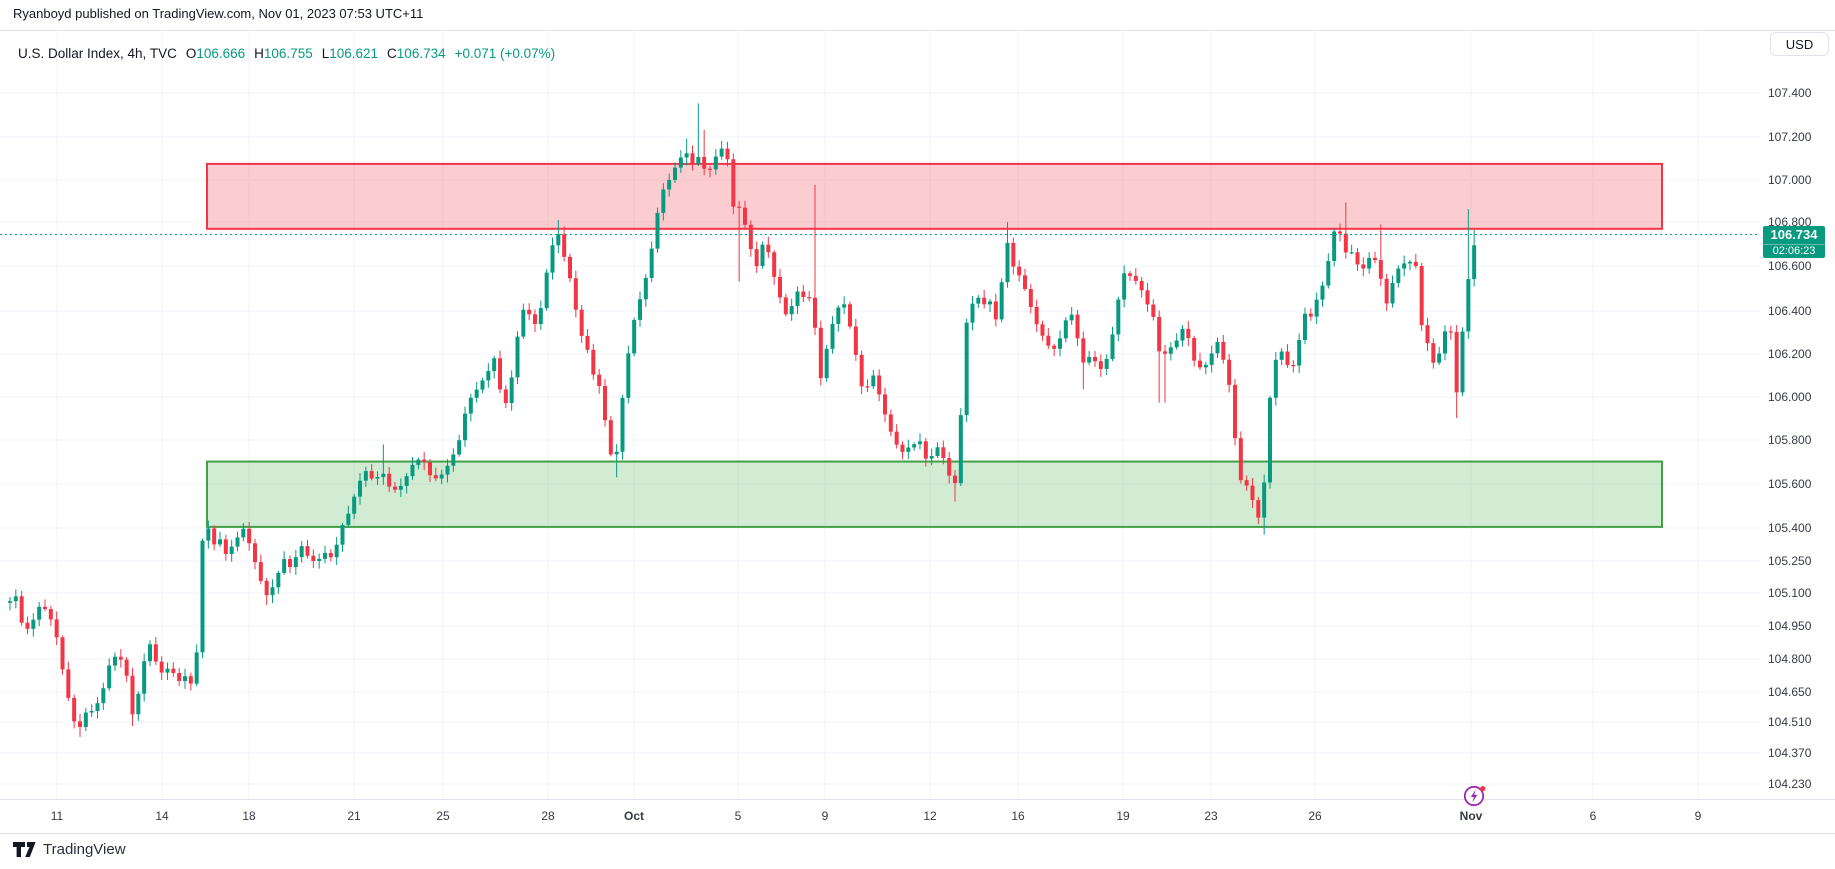 The width and height of the screenshot is (1835, 869). What do you see at coordinates (1475, 796) in the screenshot?
I see `lightning-event-icon` at bounding box center [1475, 796].